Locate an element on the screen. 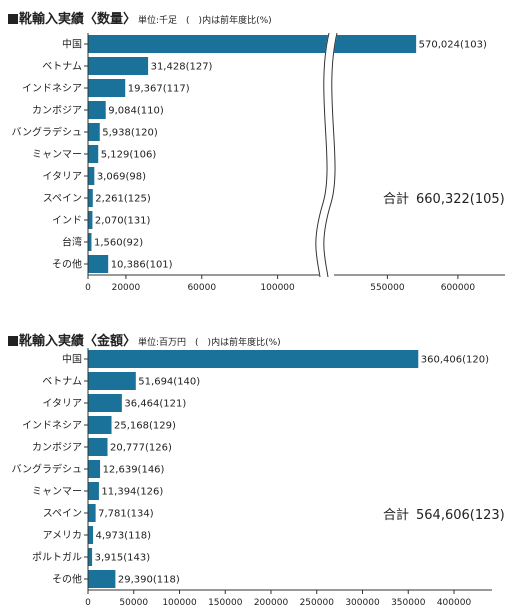  value-label: 31,428(127) is located at coordinates (182, 67).